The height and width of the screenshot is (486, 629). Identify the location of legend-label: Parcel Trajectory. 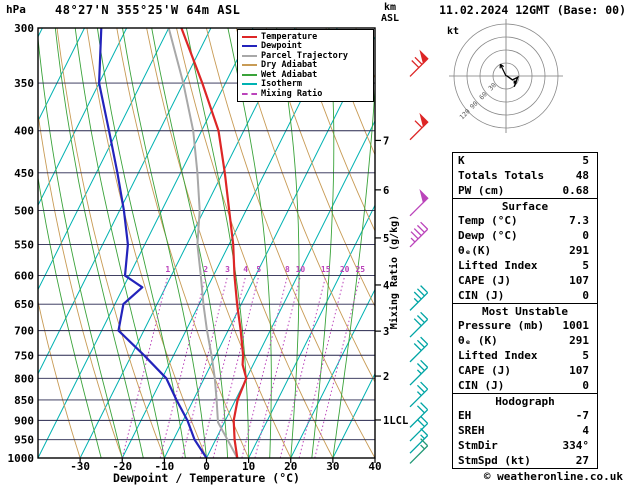
(304, 55).